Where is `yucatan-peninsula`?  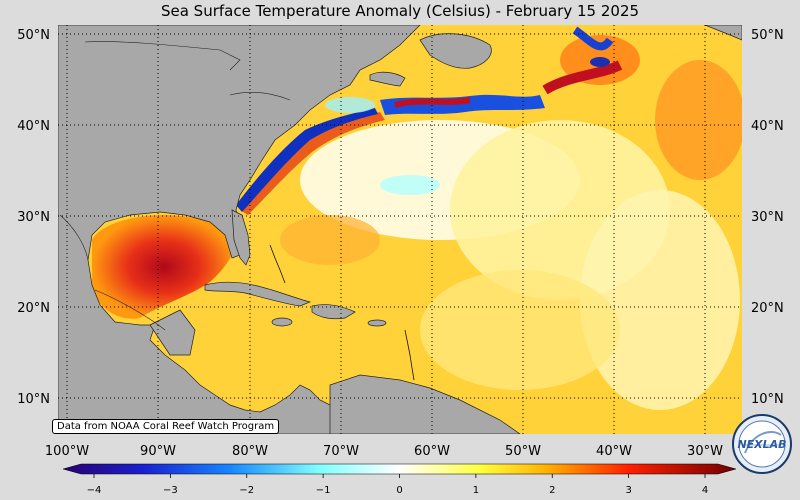
yucatan-peninsula is located at coordinates (172, 332).